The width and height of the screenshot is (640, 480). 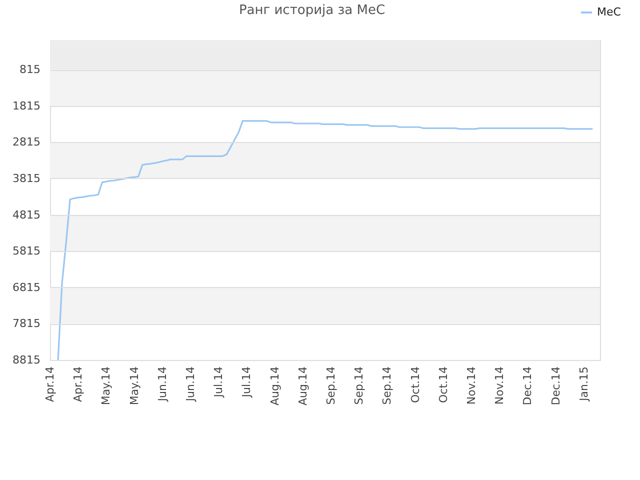 What do you see at coordinates (26, 287) in the screenshot?
I see `y-tick-label: 6815` at bounding box center [26, 287].